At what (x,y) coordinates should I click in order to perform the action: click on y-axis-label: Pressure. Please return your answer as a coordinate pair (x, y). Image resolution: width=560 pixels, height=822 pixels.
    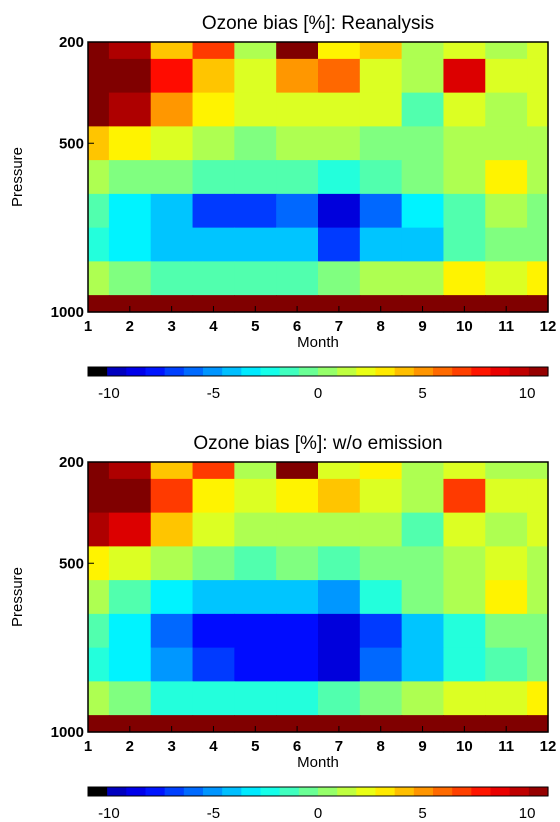
    Looking at the image, I should click on (17, 177).